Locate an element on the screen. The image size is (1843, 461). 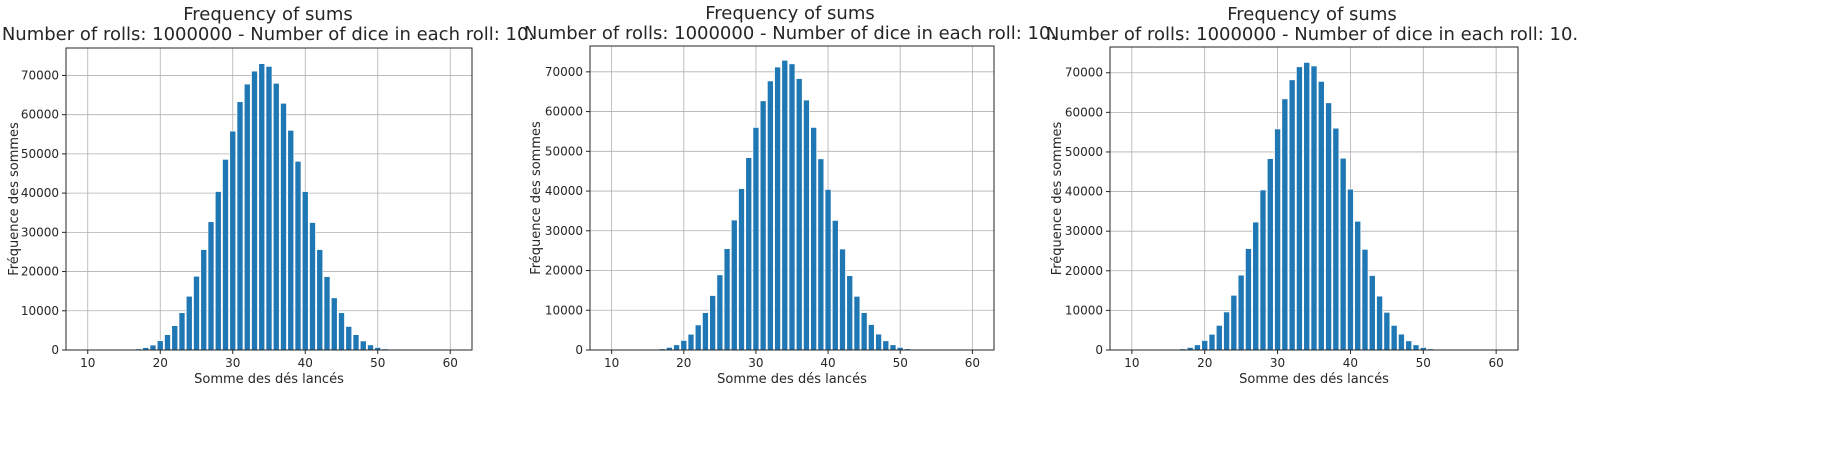
y-tick-label: 10000 is located at coordinates (1084, 310).